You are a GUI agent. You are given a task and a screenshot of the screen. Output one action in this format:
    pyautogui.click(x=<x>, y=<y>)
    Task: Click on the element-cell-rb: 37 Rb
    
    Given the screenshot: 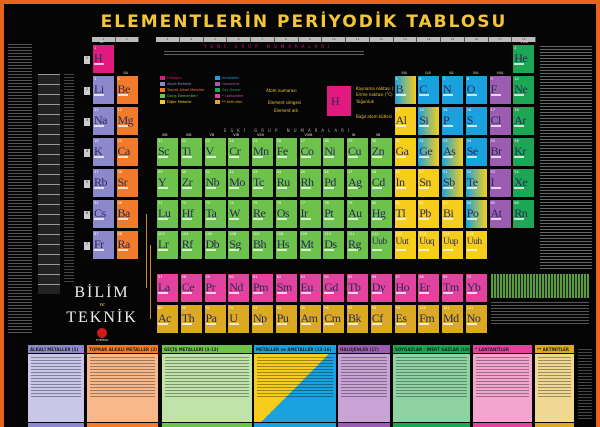 What is the action you would take?
    pyautogui.click(x=103, y=183)
    